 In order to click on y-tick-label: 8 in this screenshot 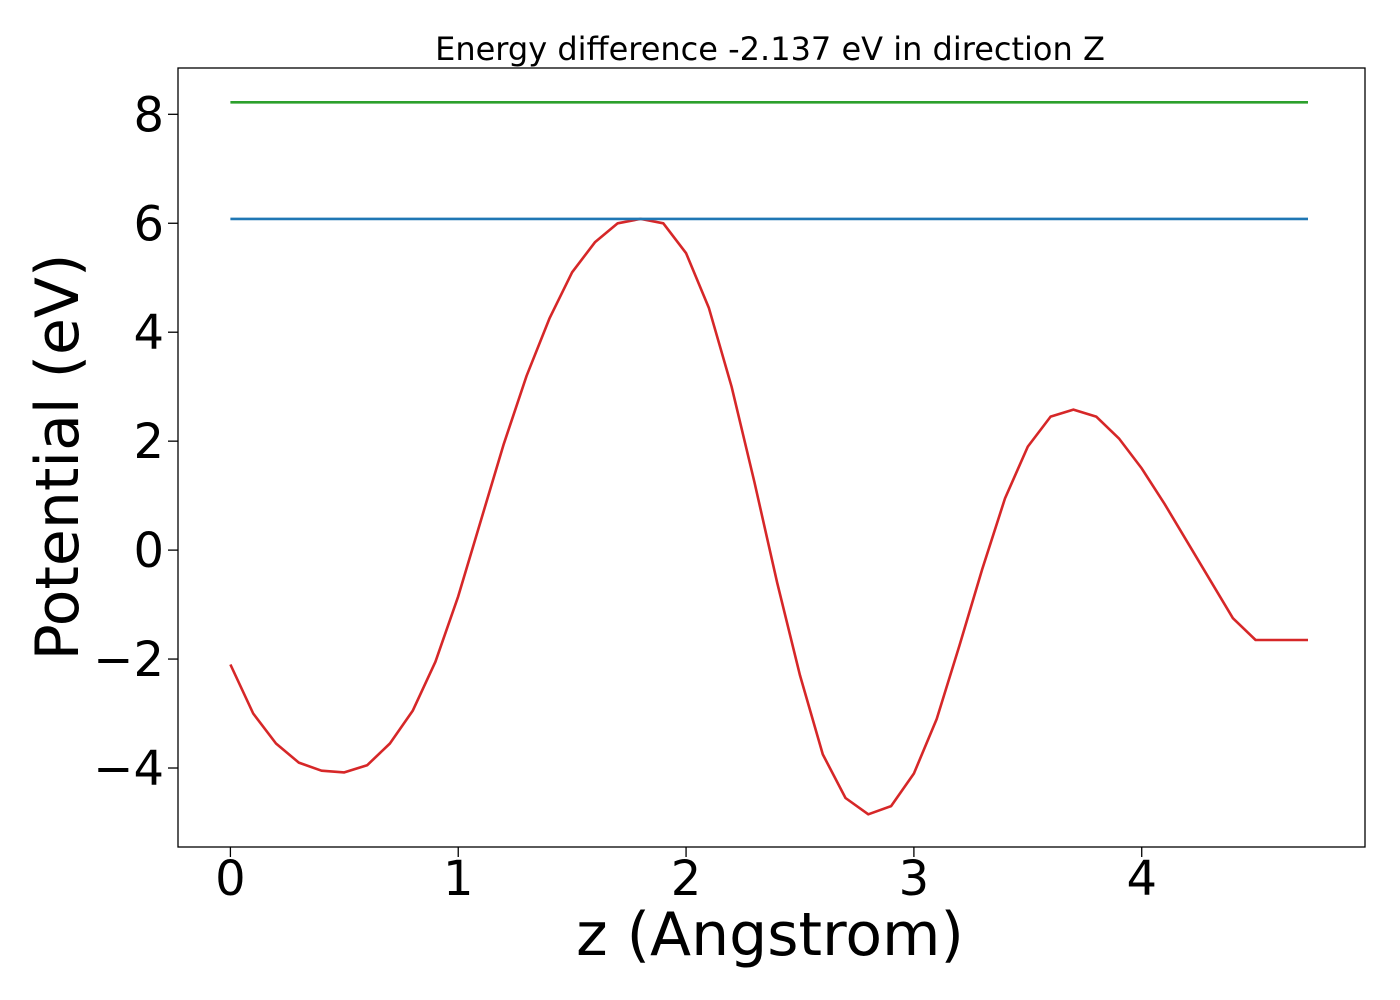, I will do `click(148, 115)`.